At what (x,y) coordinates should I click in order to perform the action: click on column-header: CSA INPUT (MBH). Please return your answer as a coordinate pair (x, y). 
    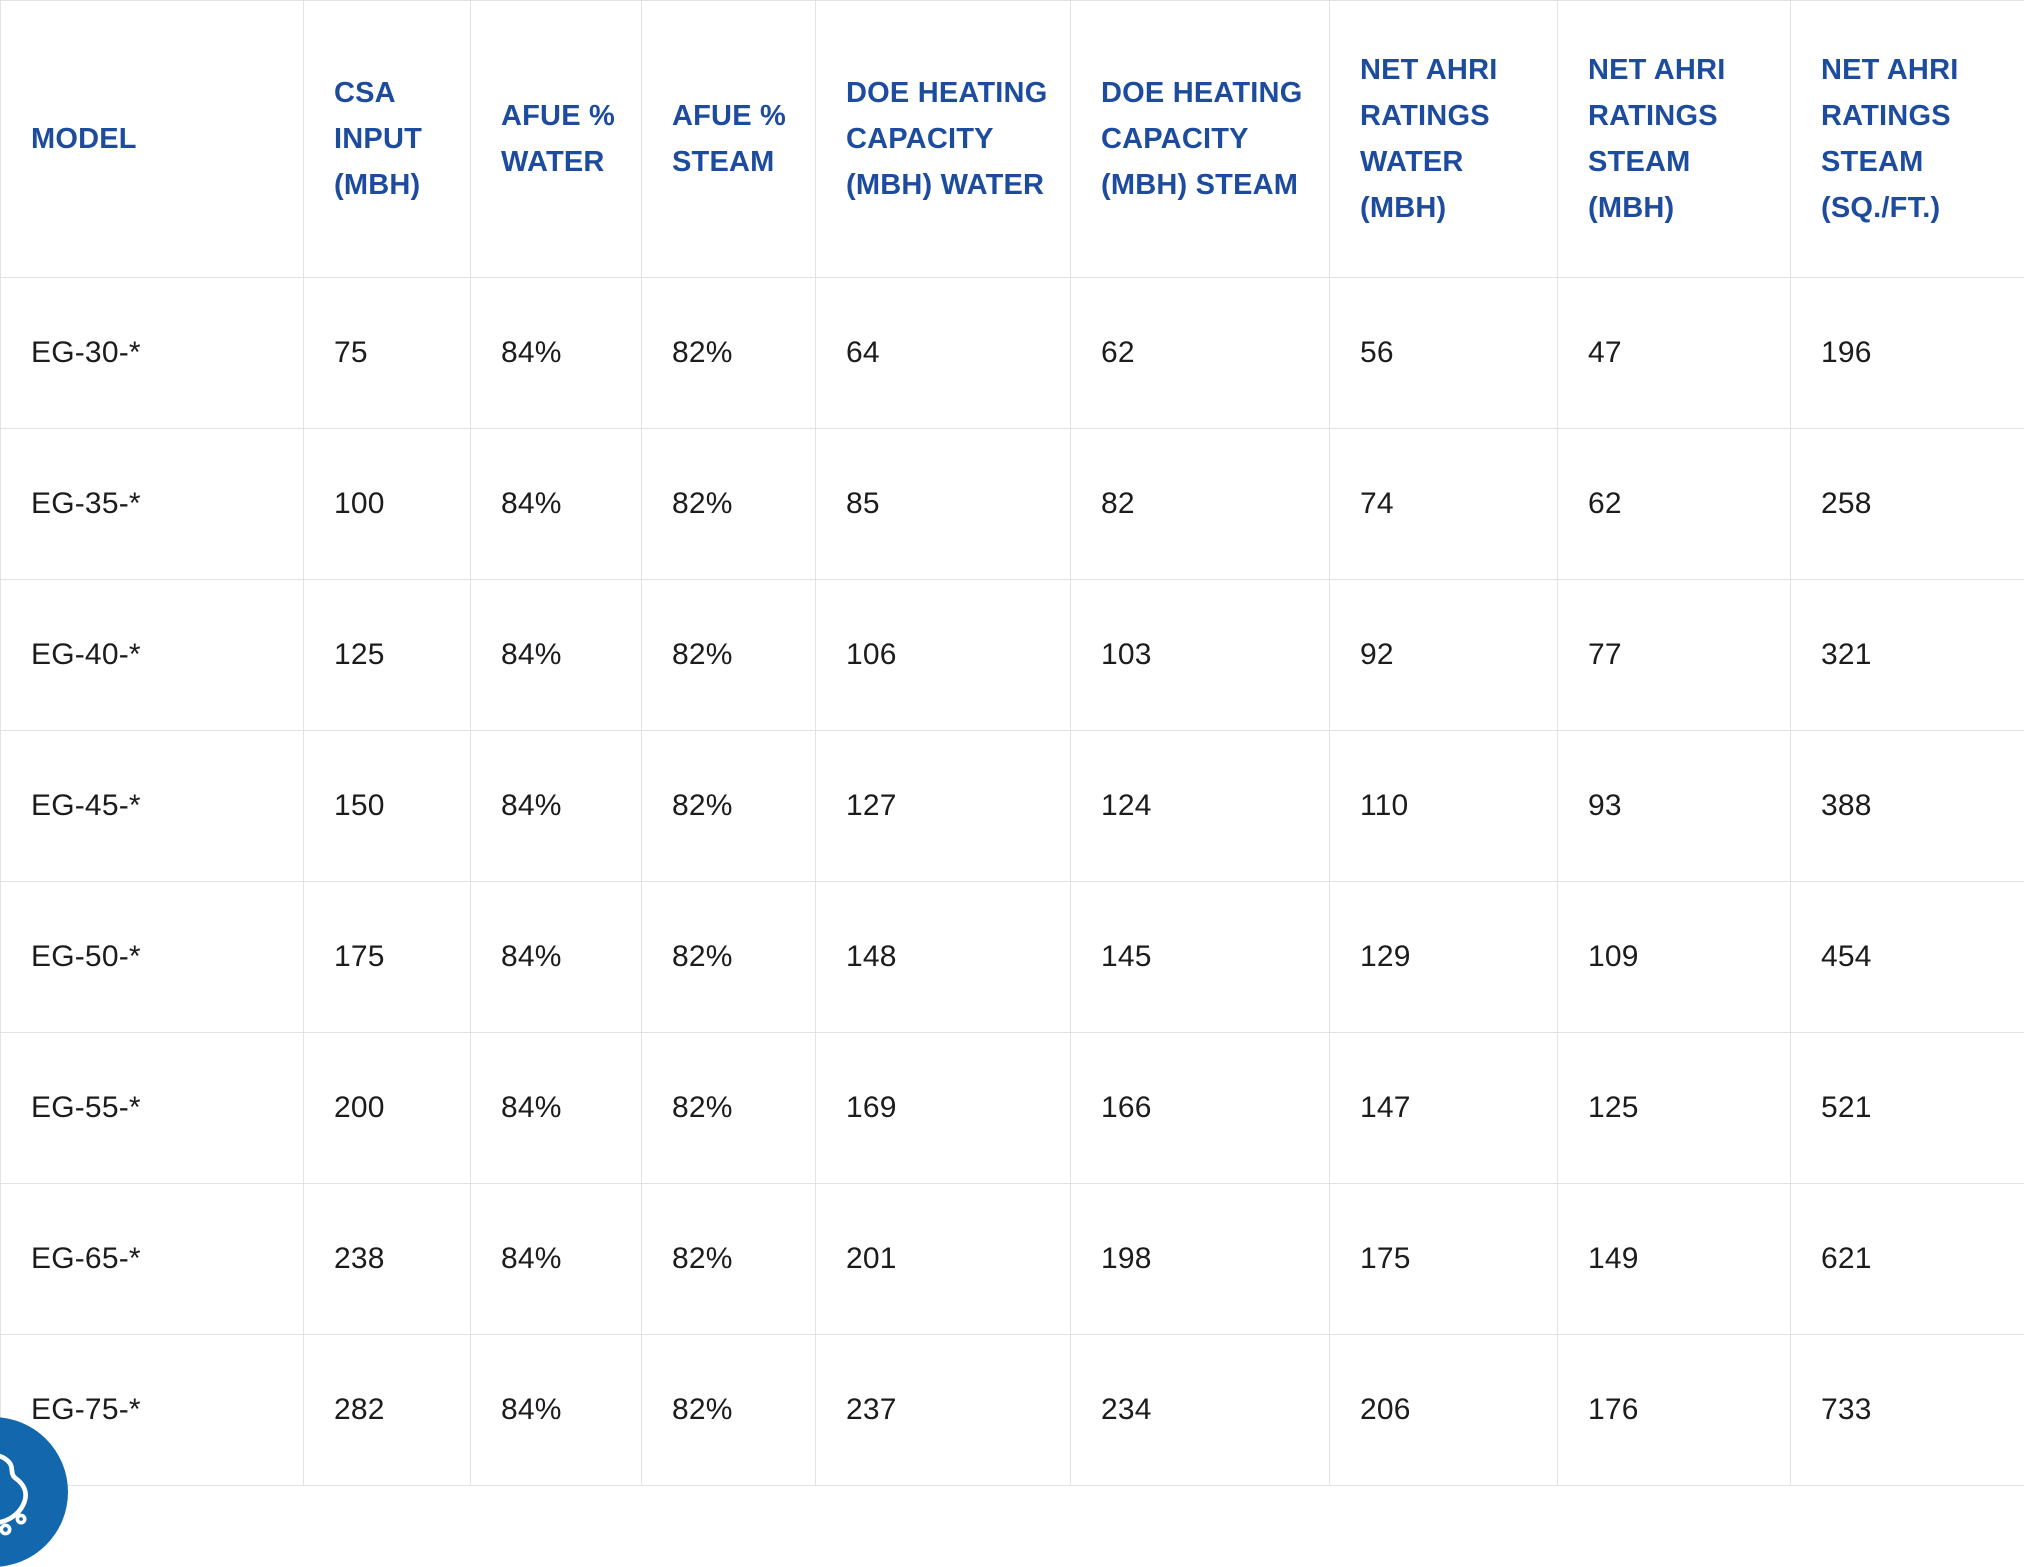
    Looking at the image, I should click on (387, 139).